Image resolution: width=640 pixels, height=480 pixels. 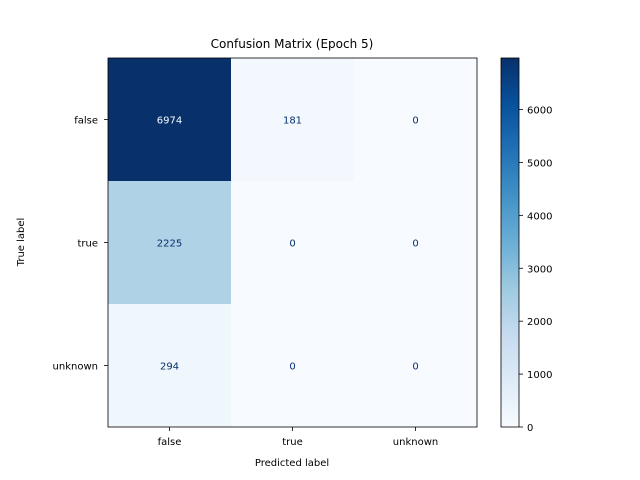 I want to click on colorbar-ticks: 0 1000 2000 3000 4000 5000 6000, so click(x=535, y=270).